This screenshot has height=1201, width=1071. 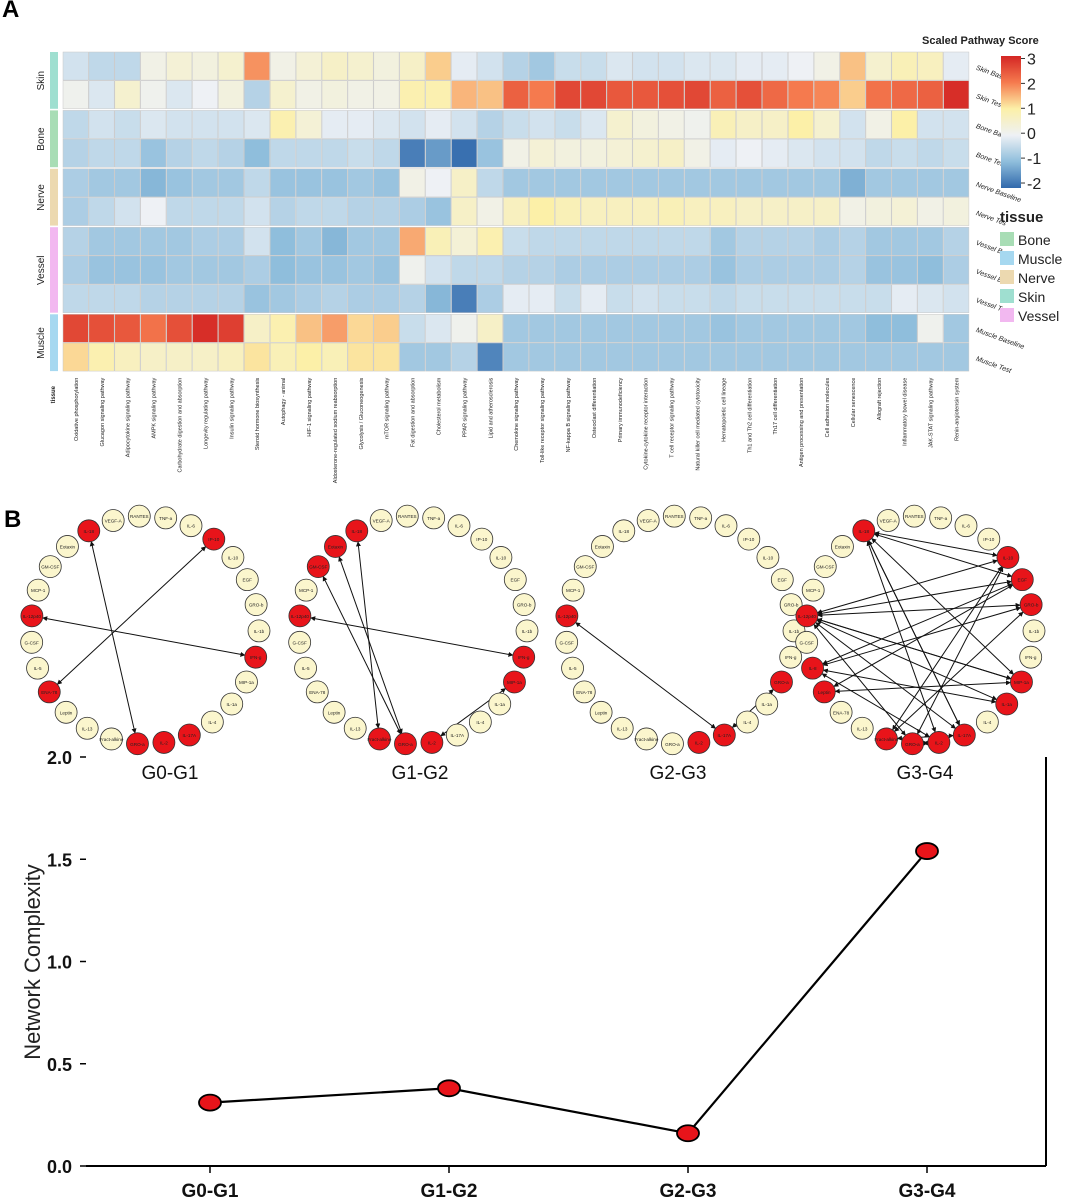 What do you see at coordinates (1037, 278) in the screenshot?
I see `tissue-legend-label: Nerve` at bounding box center [1037, 278].